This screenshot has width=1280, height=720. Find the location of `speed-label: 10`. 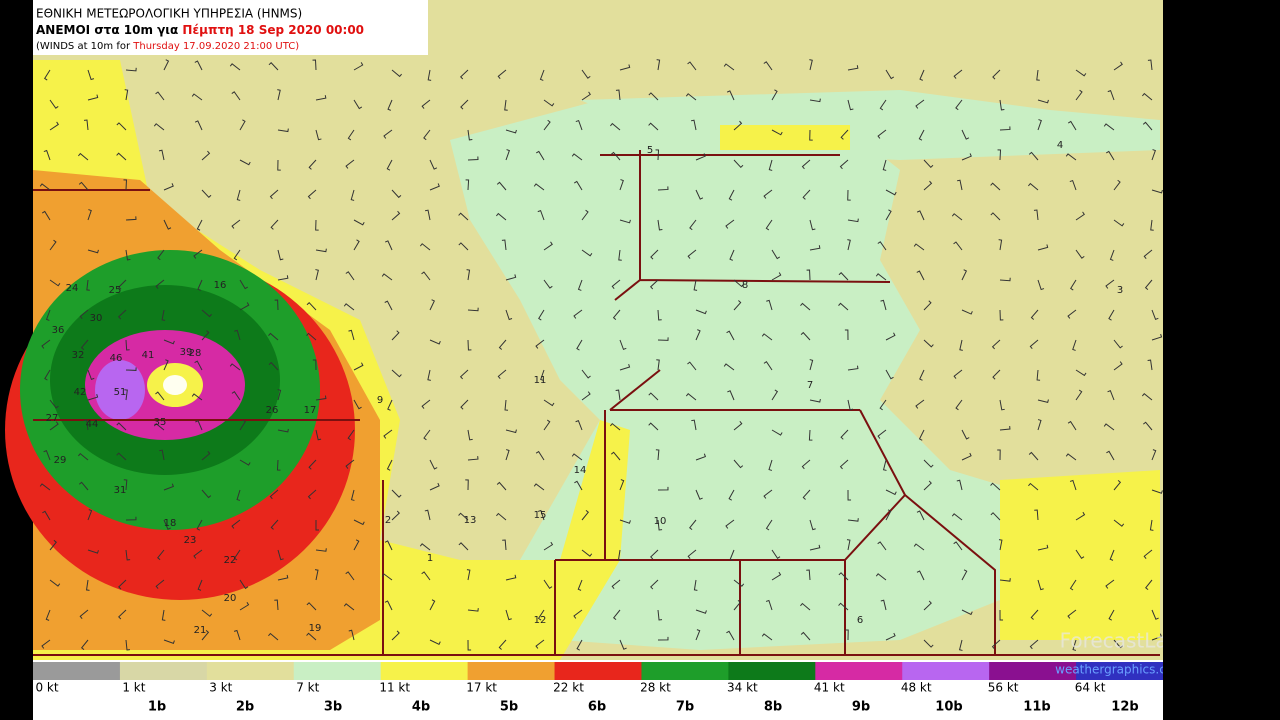

speed-label: 10 is located at coordinates (660, 521).